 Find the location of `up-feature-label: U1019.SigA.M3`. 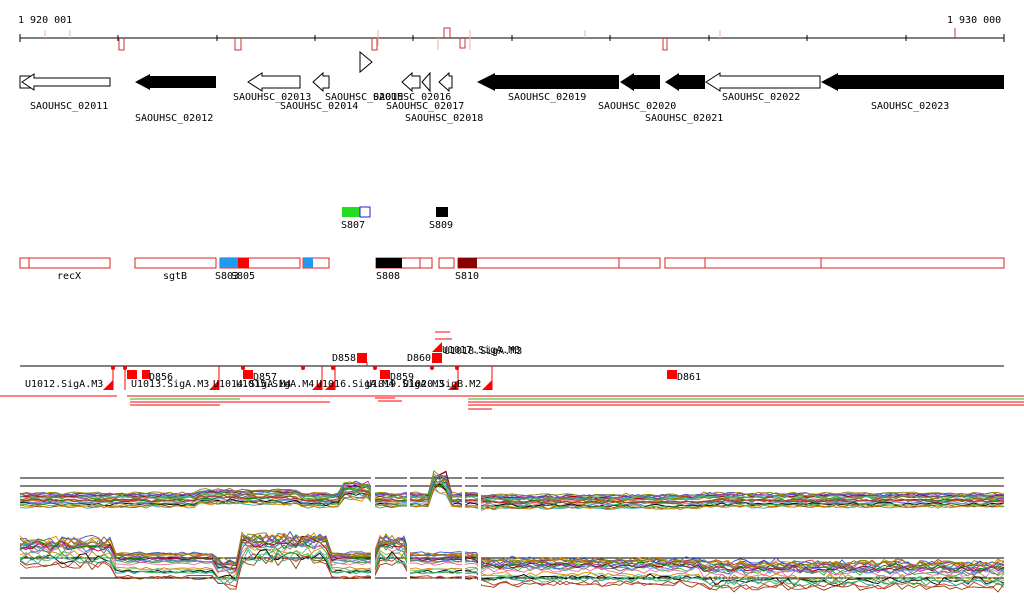

up-feature-label: U1019.SigA.M3 is located at coordinates (405, 384).